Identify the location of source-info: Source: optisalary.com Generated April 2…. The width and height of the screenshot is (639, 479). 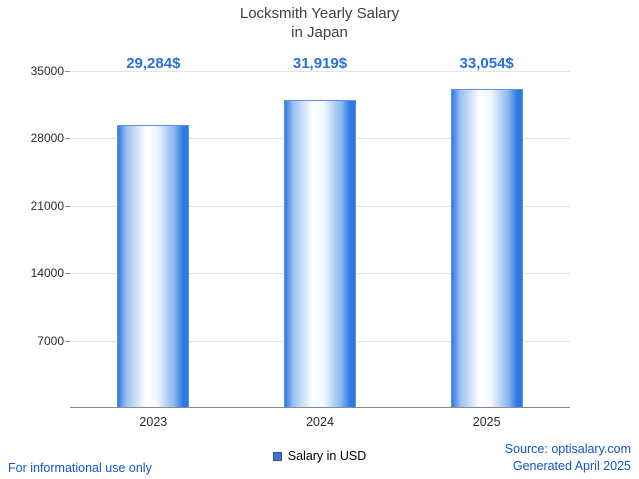
(568, 458).